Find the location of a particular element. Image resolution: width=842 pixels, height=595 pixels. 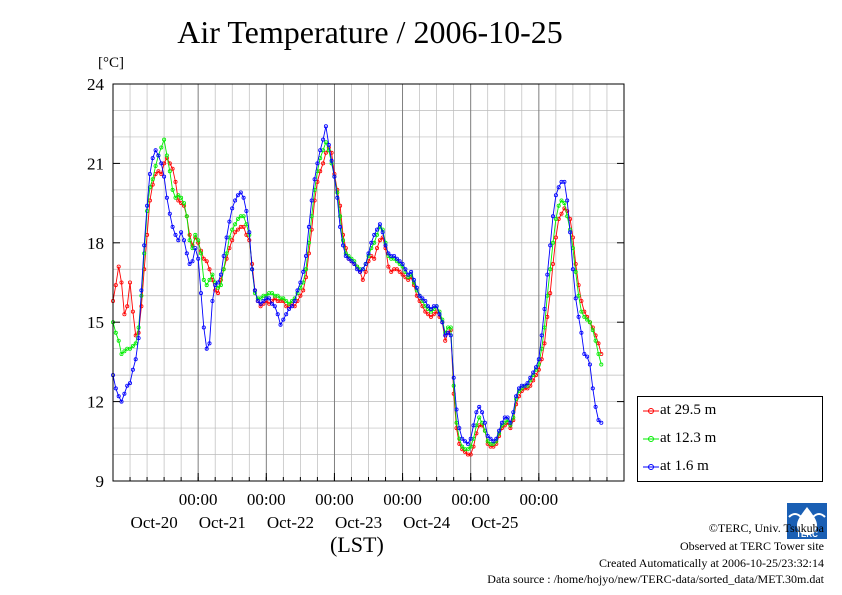

x-tick-date-label: Oct-23 is located at coordinates (358, 522).